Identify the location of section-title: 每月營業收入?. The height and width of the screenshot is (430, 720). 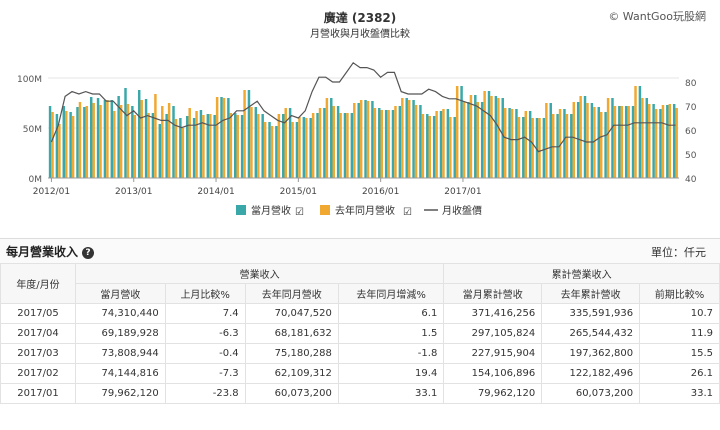
(50, 251).